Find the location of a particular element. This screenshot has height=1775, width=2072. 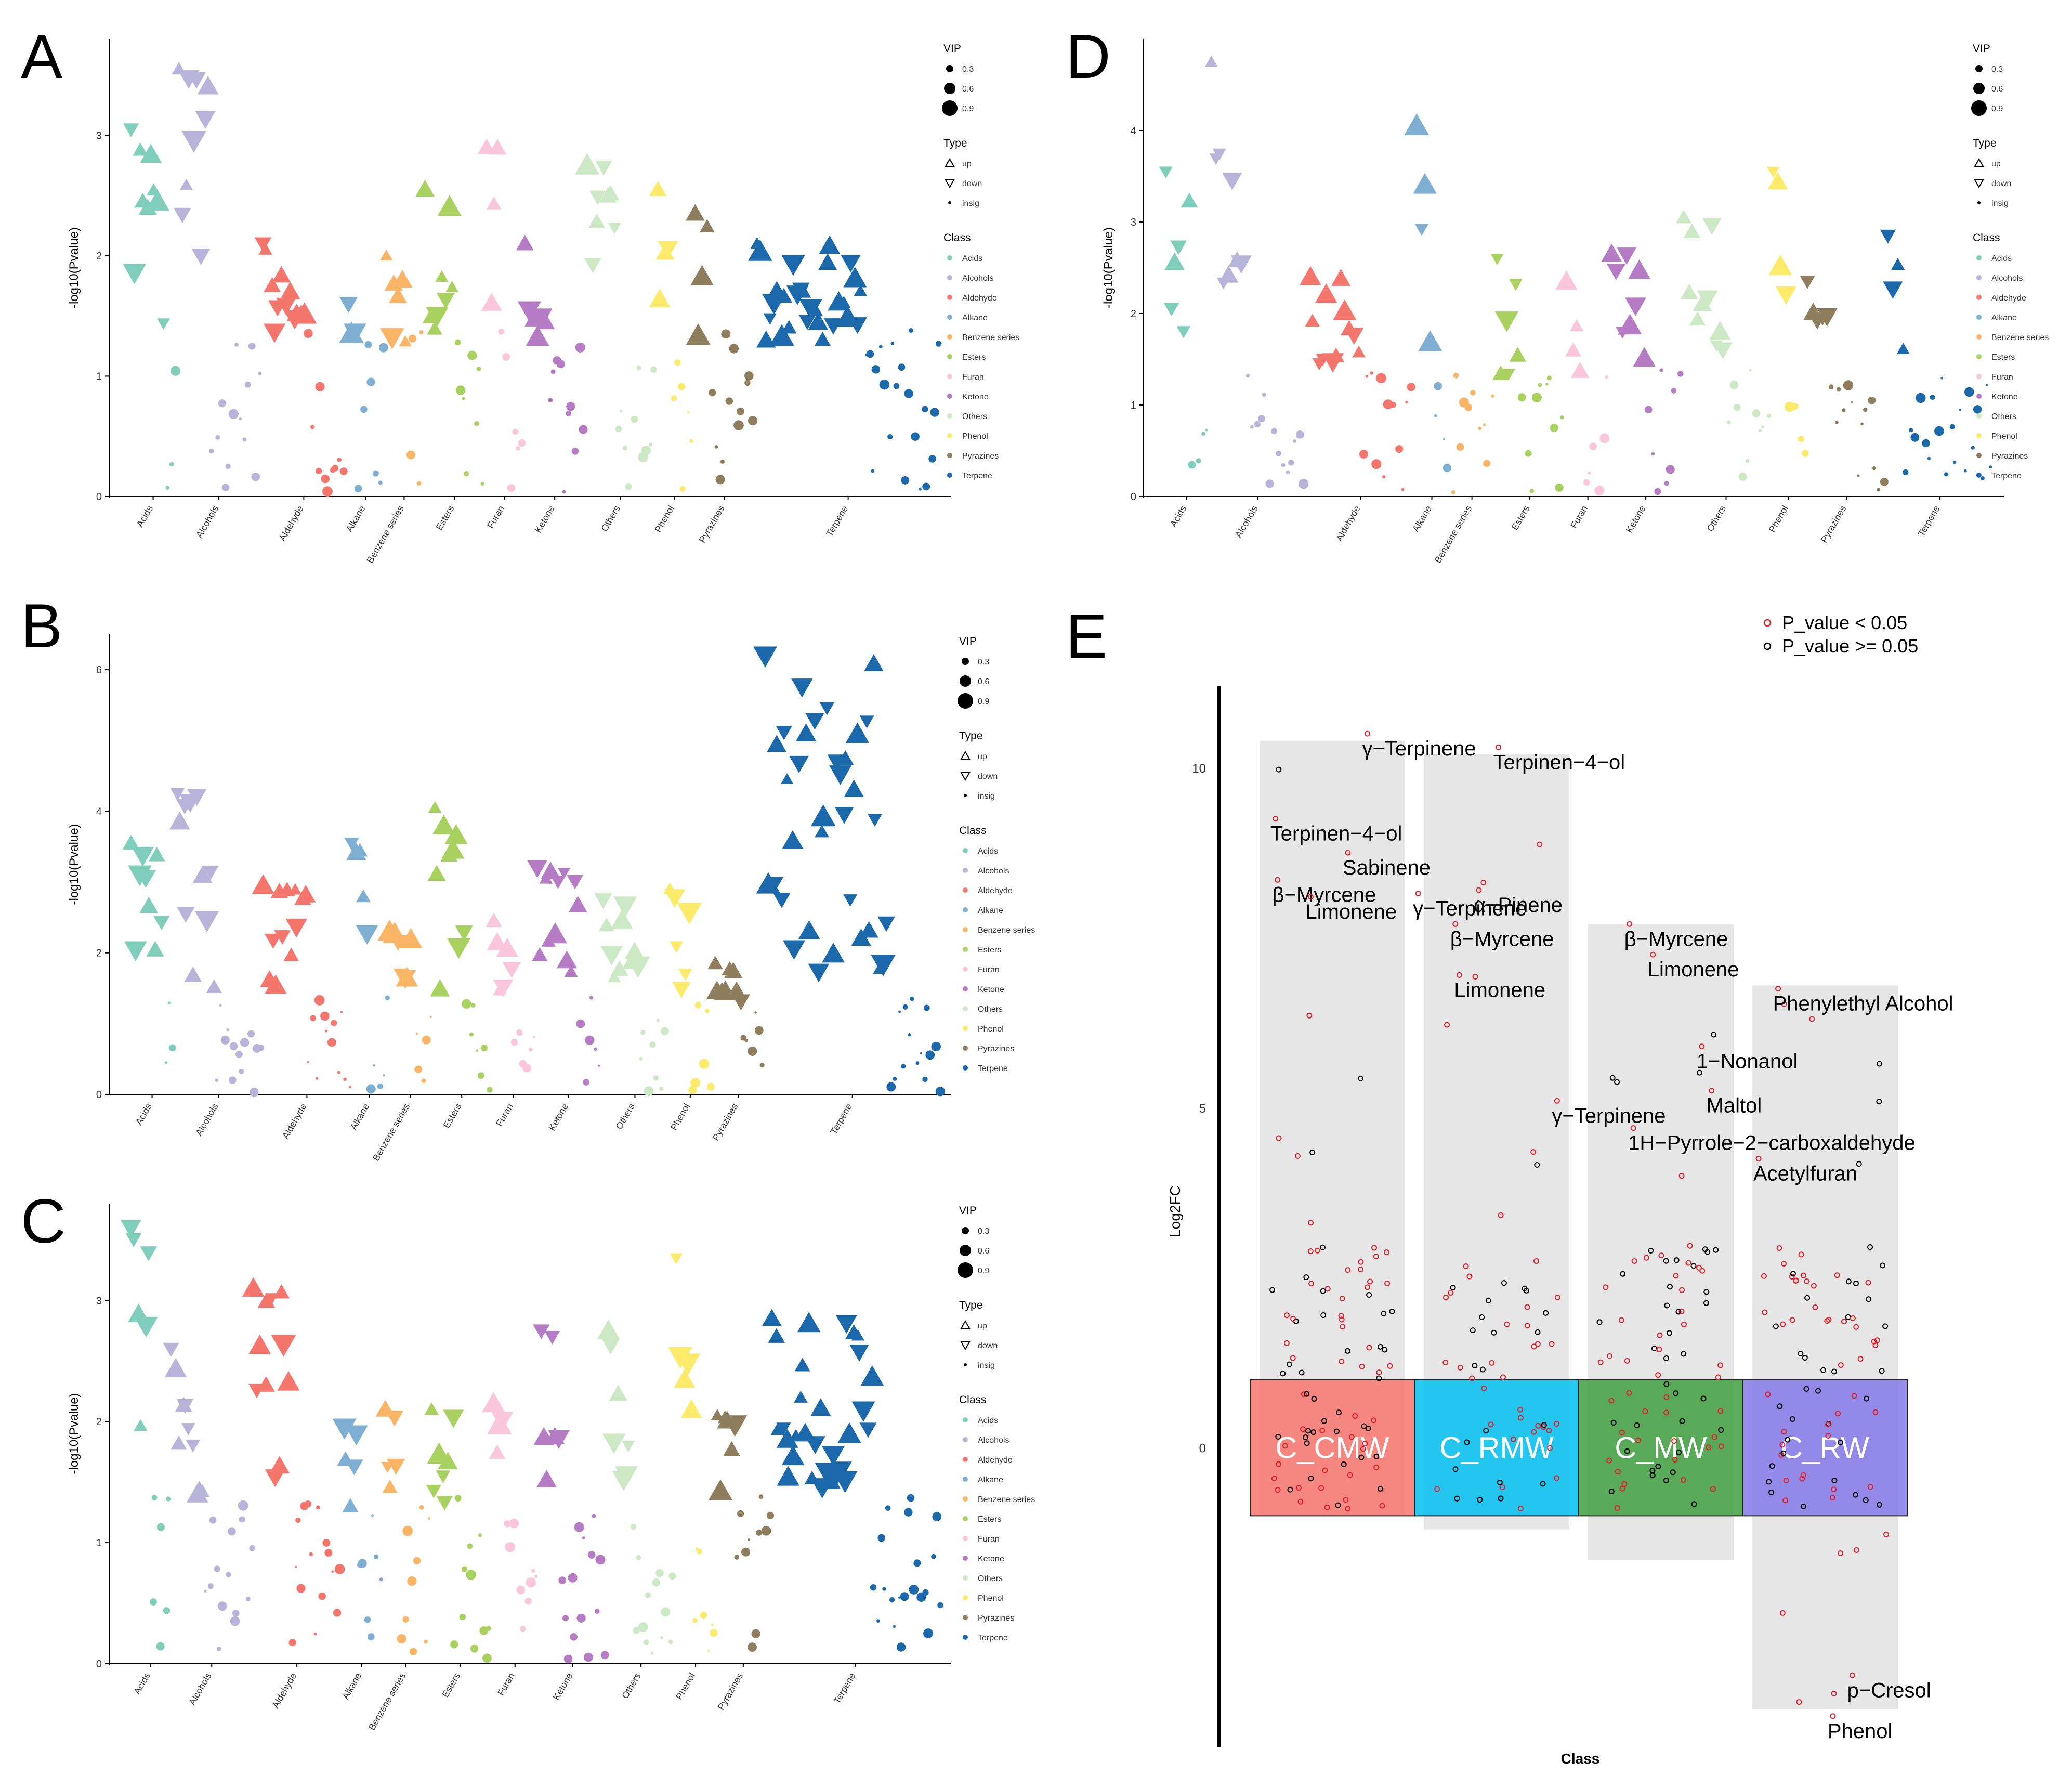

y-tick-label: 5 is located at coordinates (1202, 1109).